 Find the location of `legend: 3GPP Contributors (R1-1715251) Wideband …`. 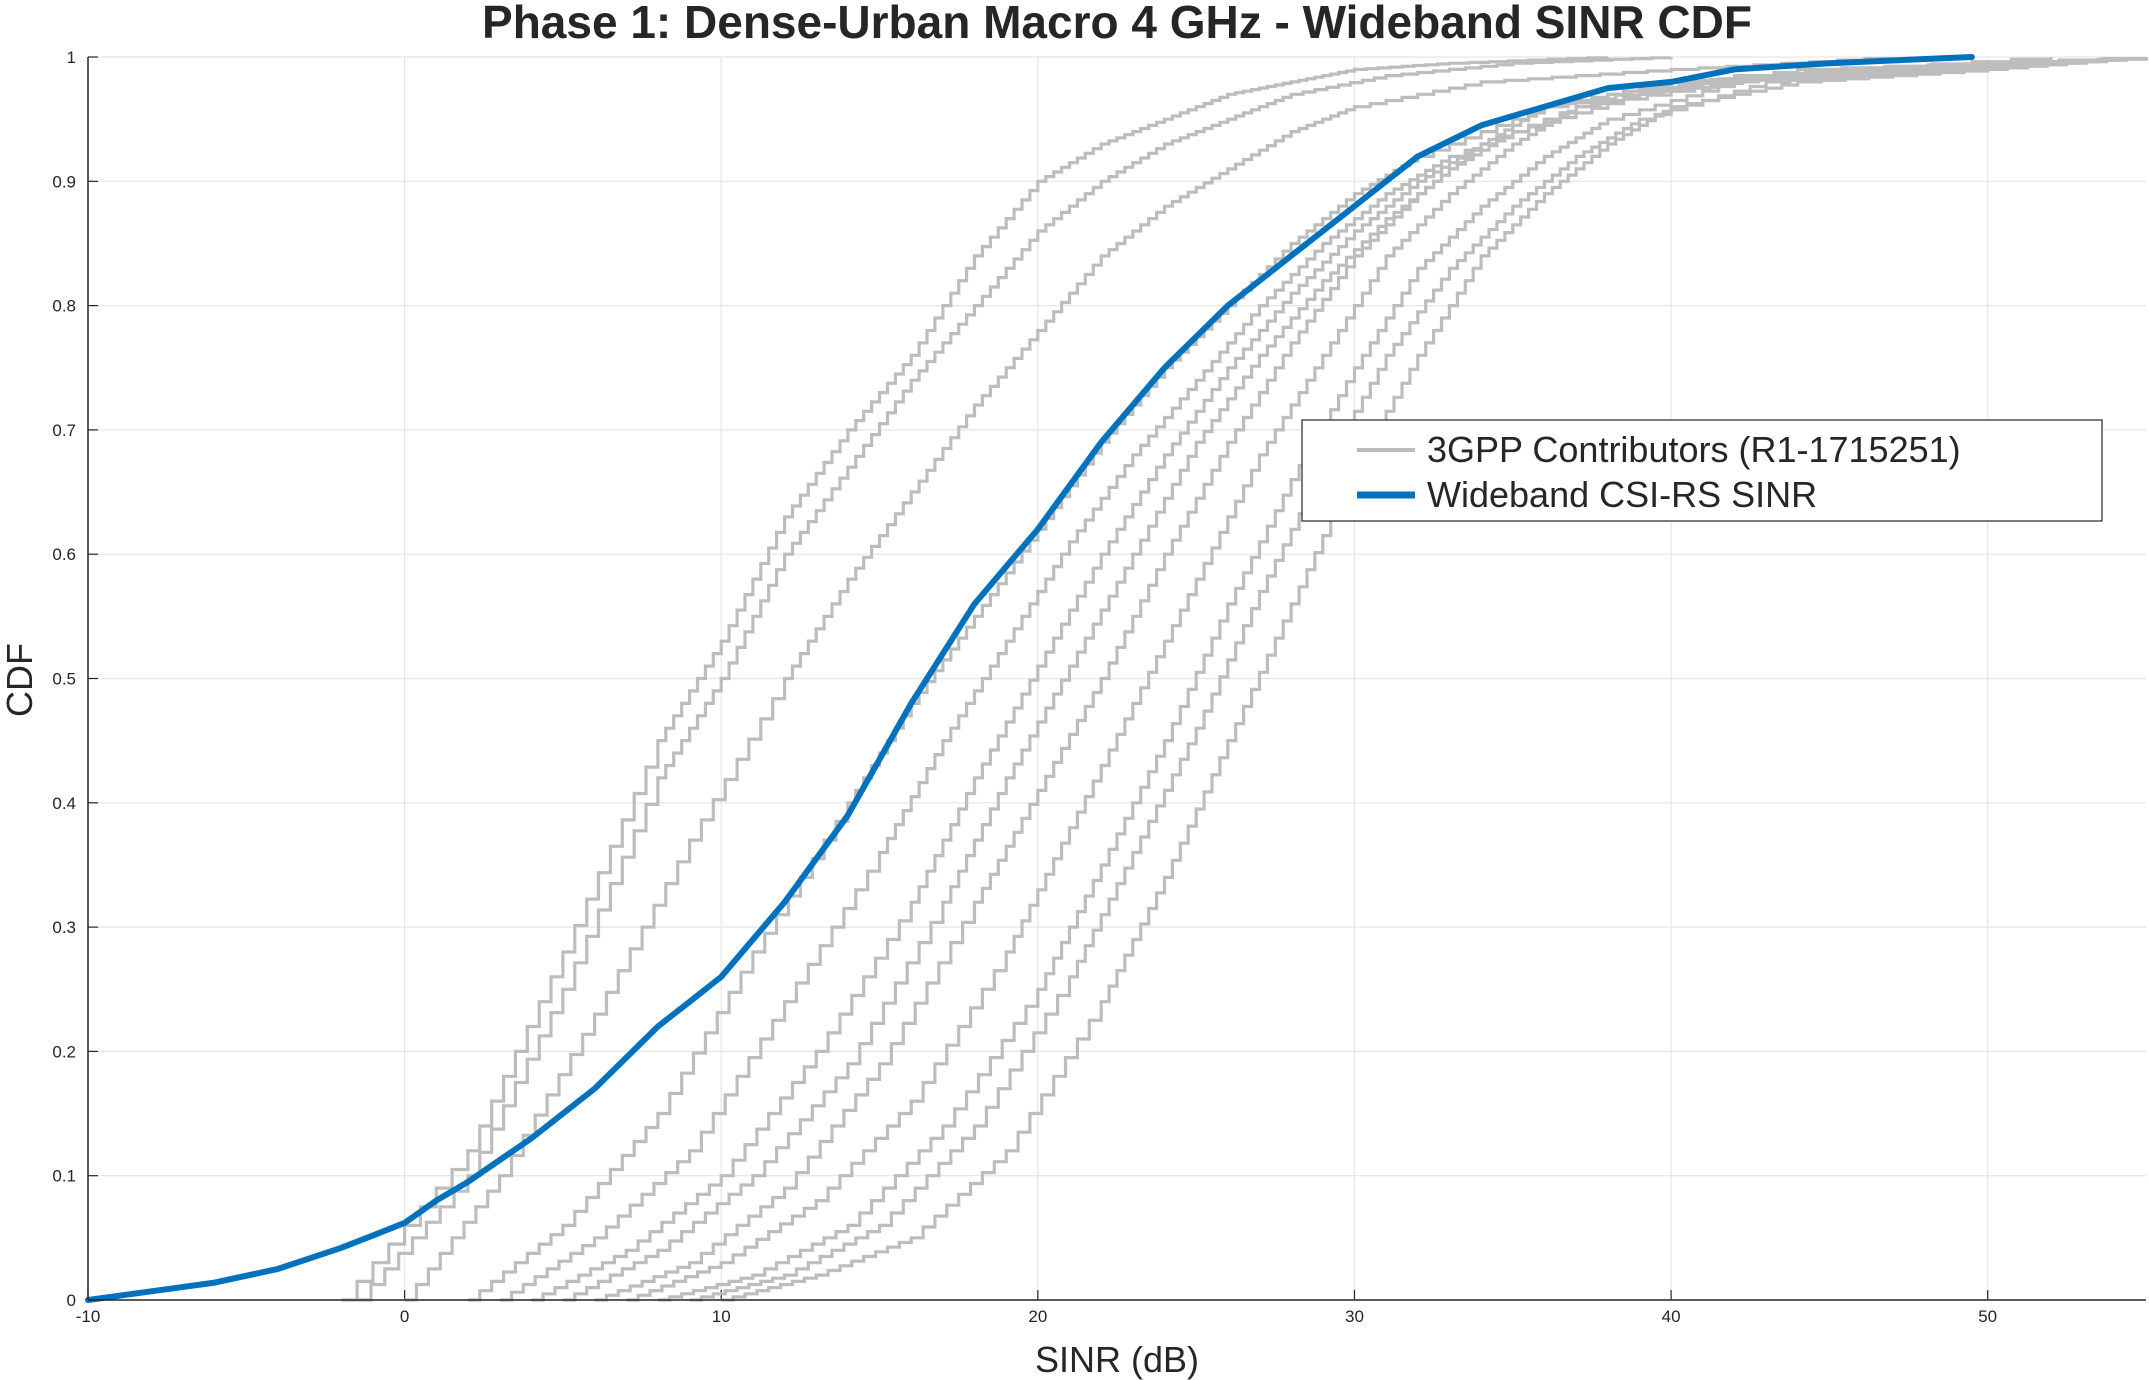

legend: 3GPP Contributors (R1-1715251) Wideband … is located at coordinates (1702, 470).